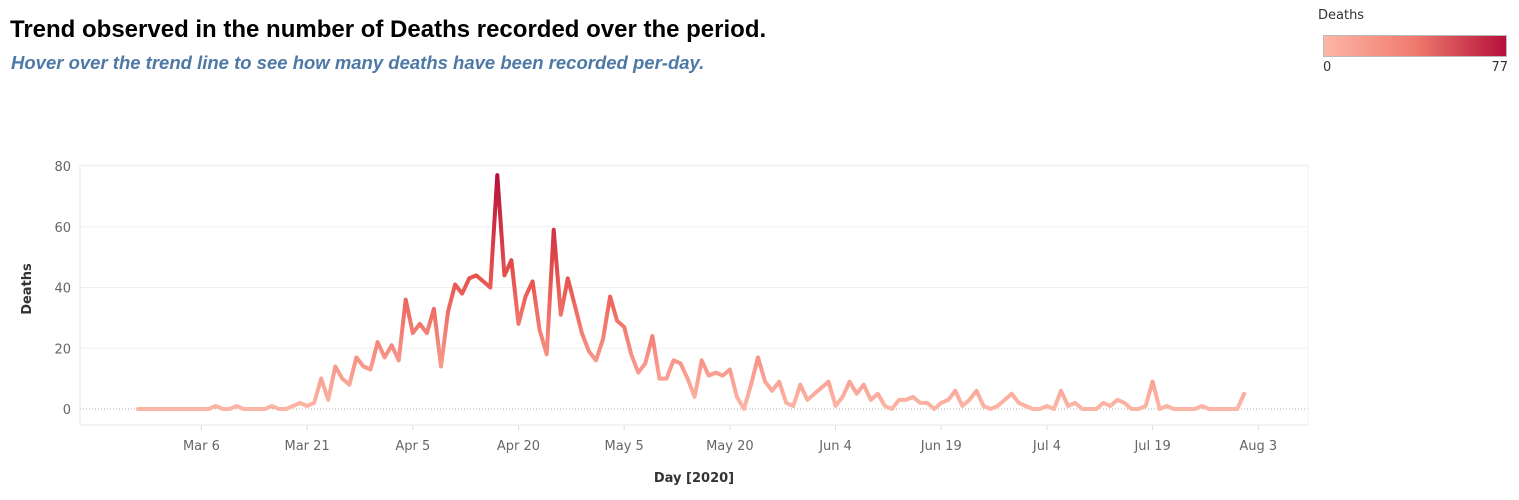  I want to click on data-point: 18, so click(547, 354).